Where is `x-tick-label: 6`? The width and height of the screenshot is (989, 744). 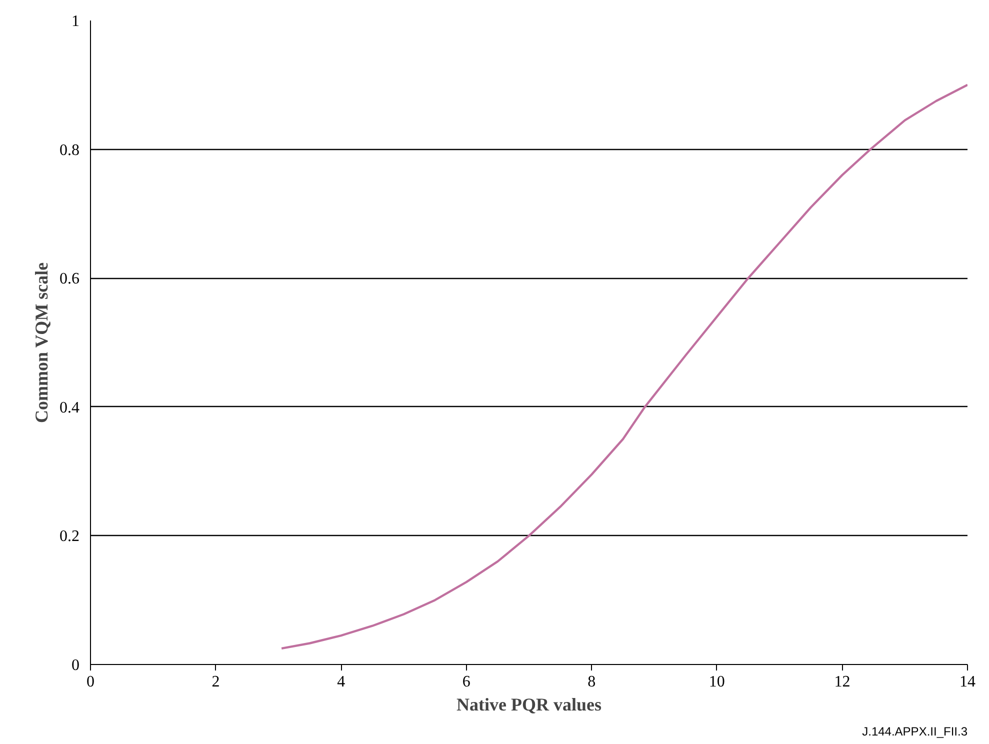
x-tick-label: 6 is located at coordinates (466, 682).